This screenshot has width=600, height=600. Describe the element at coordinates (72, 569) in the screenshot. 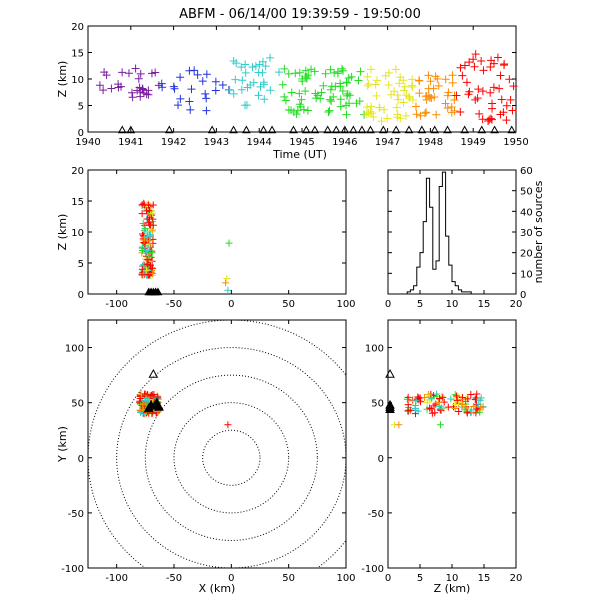

I see `y-tick-label: -100` at that location.